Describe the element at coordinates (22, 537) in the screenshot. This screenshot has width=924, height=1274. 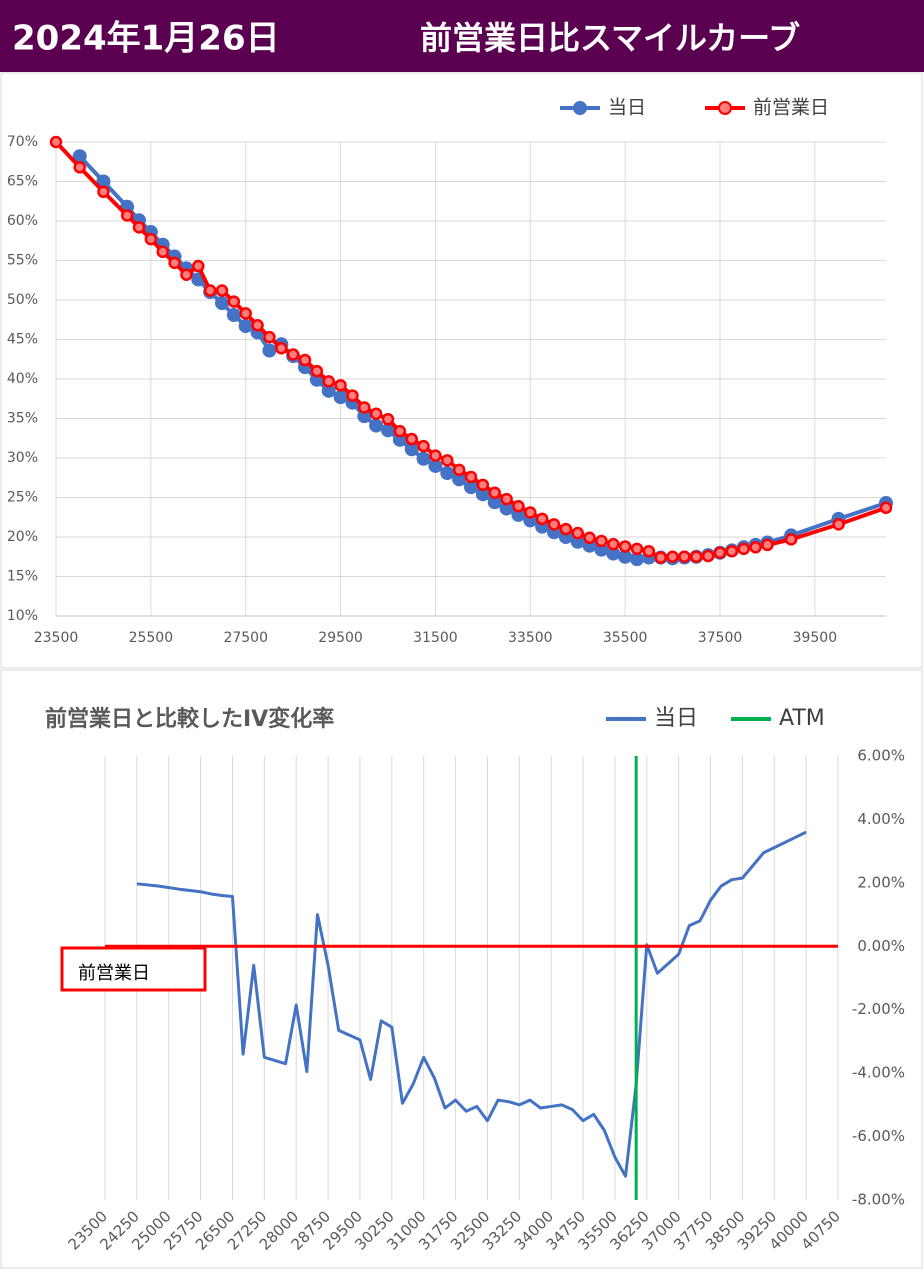
I see `y-tick-label: 20%` at that location.